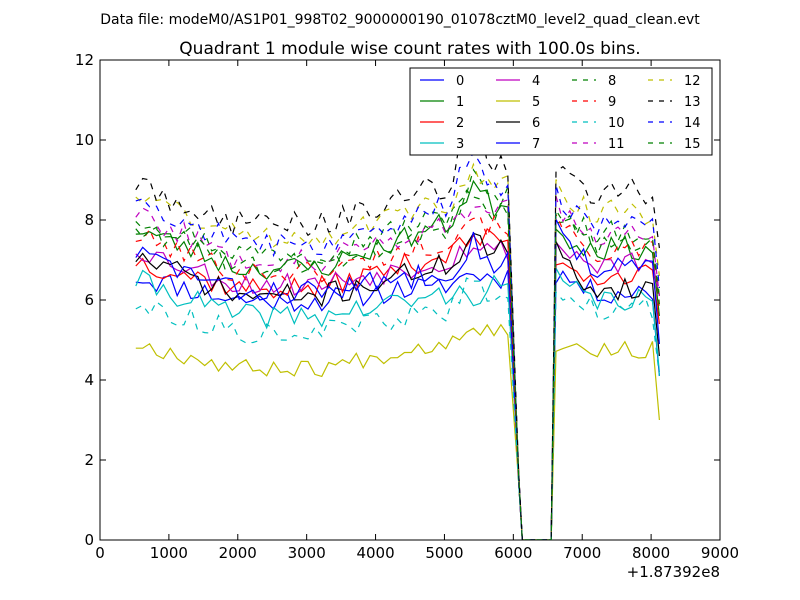 The width and height of the screenshot is (800, 600). I want to click on legend-label-1: 1, so click(460, 102).